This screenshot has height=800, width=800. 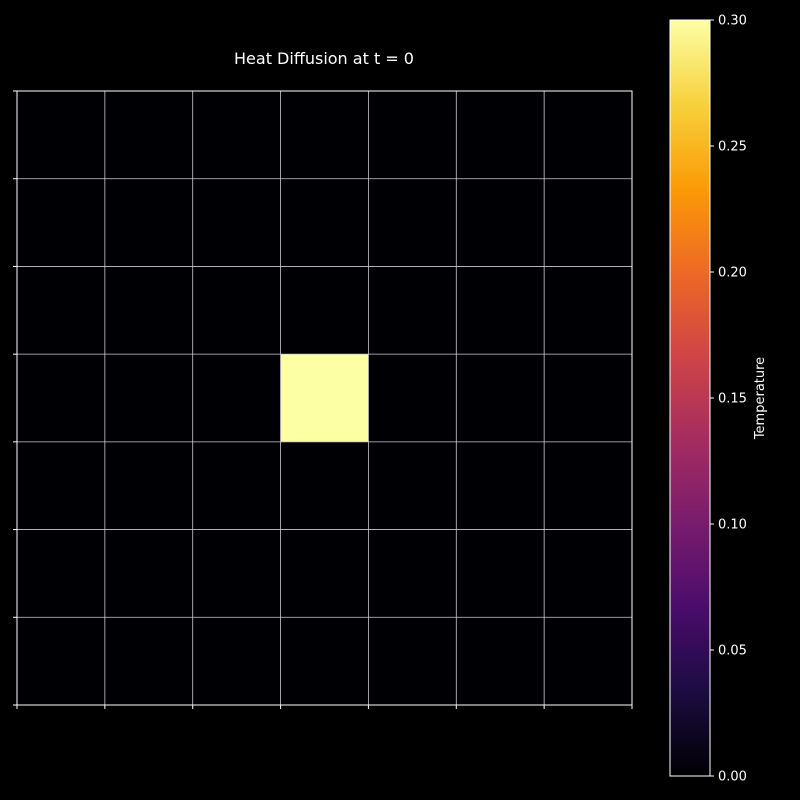 What do you see at coordinates (324, 58) in the screenshot?
I see `chart-title: Heat Diffusion at t = 0` at bounding box center [324, 58].